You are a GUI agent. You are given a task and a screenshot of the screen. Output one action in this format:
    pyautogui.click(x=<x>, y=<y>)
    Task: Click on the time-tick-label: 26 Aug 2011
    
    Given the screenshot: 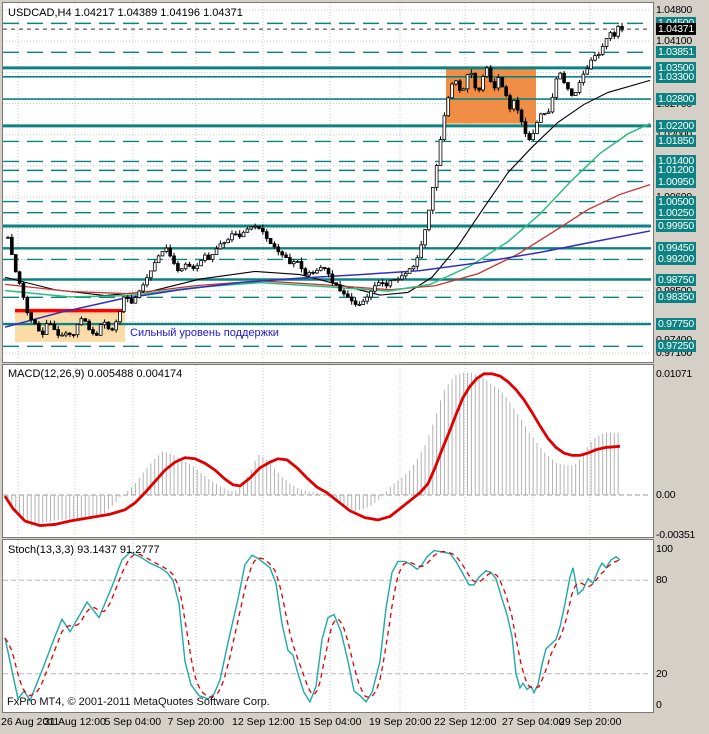 What is the action you would take?
    pyautogui.click(x=30, y=722)
    